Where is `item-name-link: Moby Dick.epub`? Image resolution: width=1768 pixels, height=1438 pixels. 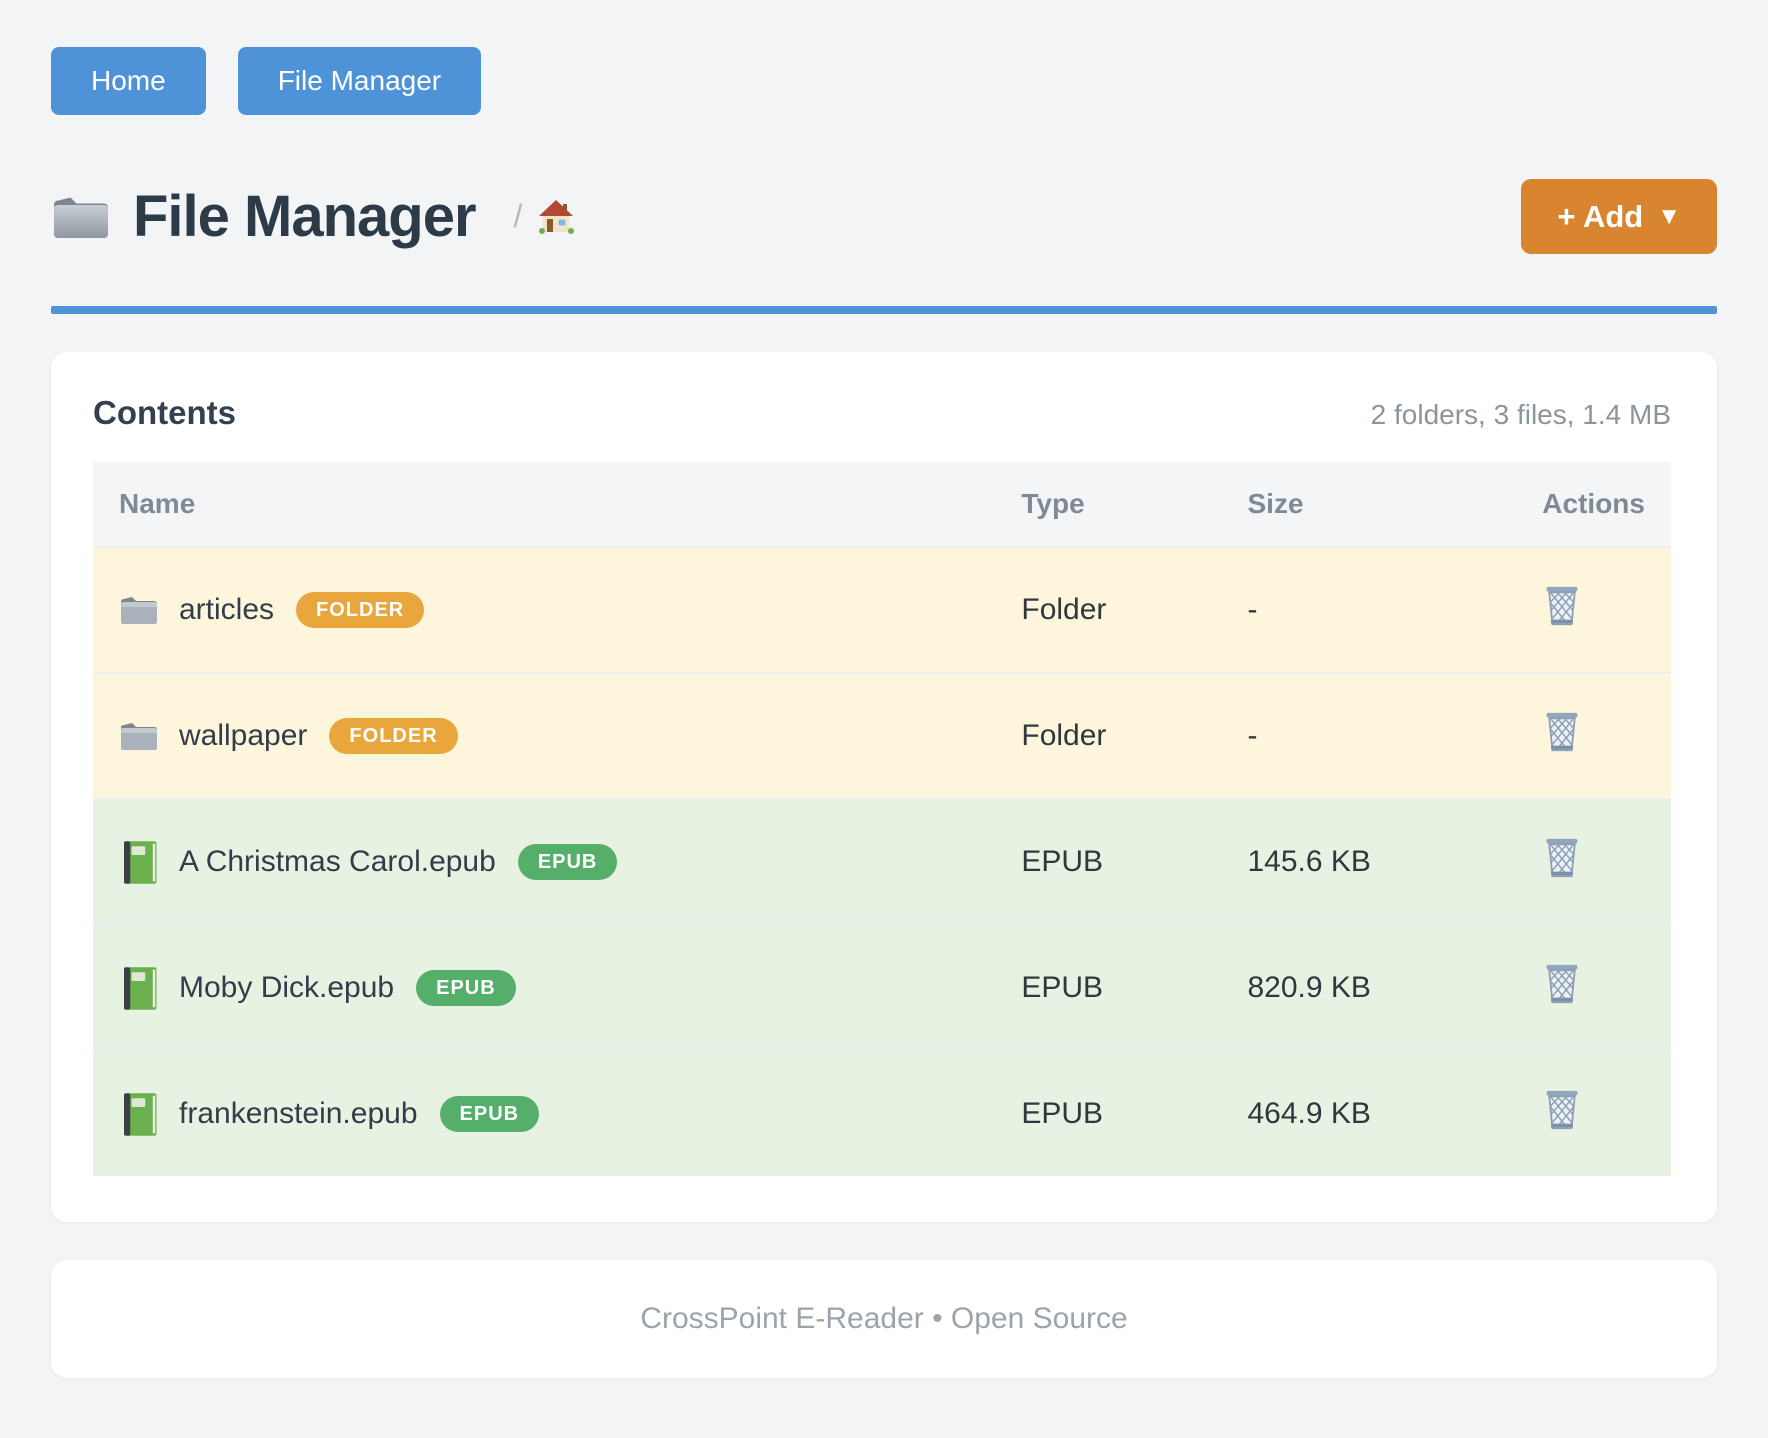 item-name-link: Moby Dick.epub is located at coordinates (287, 987).